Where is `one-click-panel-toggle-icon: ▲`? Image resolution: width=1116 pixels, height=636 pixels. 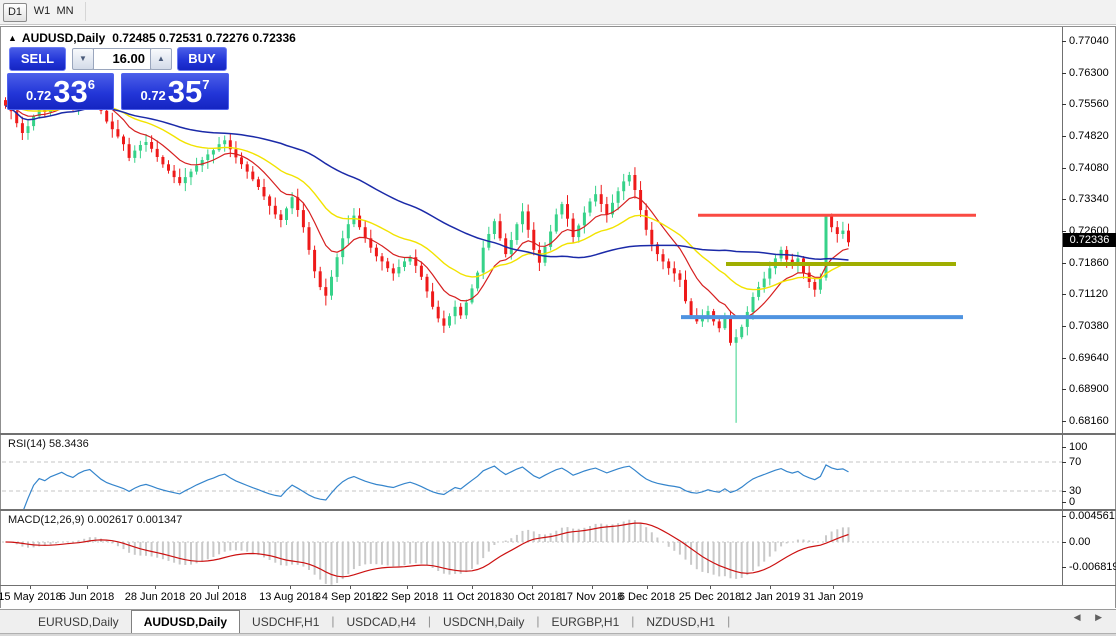 one-click-panel-toggle-icon: ▲ is located at coordinates (12, 38).